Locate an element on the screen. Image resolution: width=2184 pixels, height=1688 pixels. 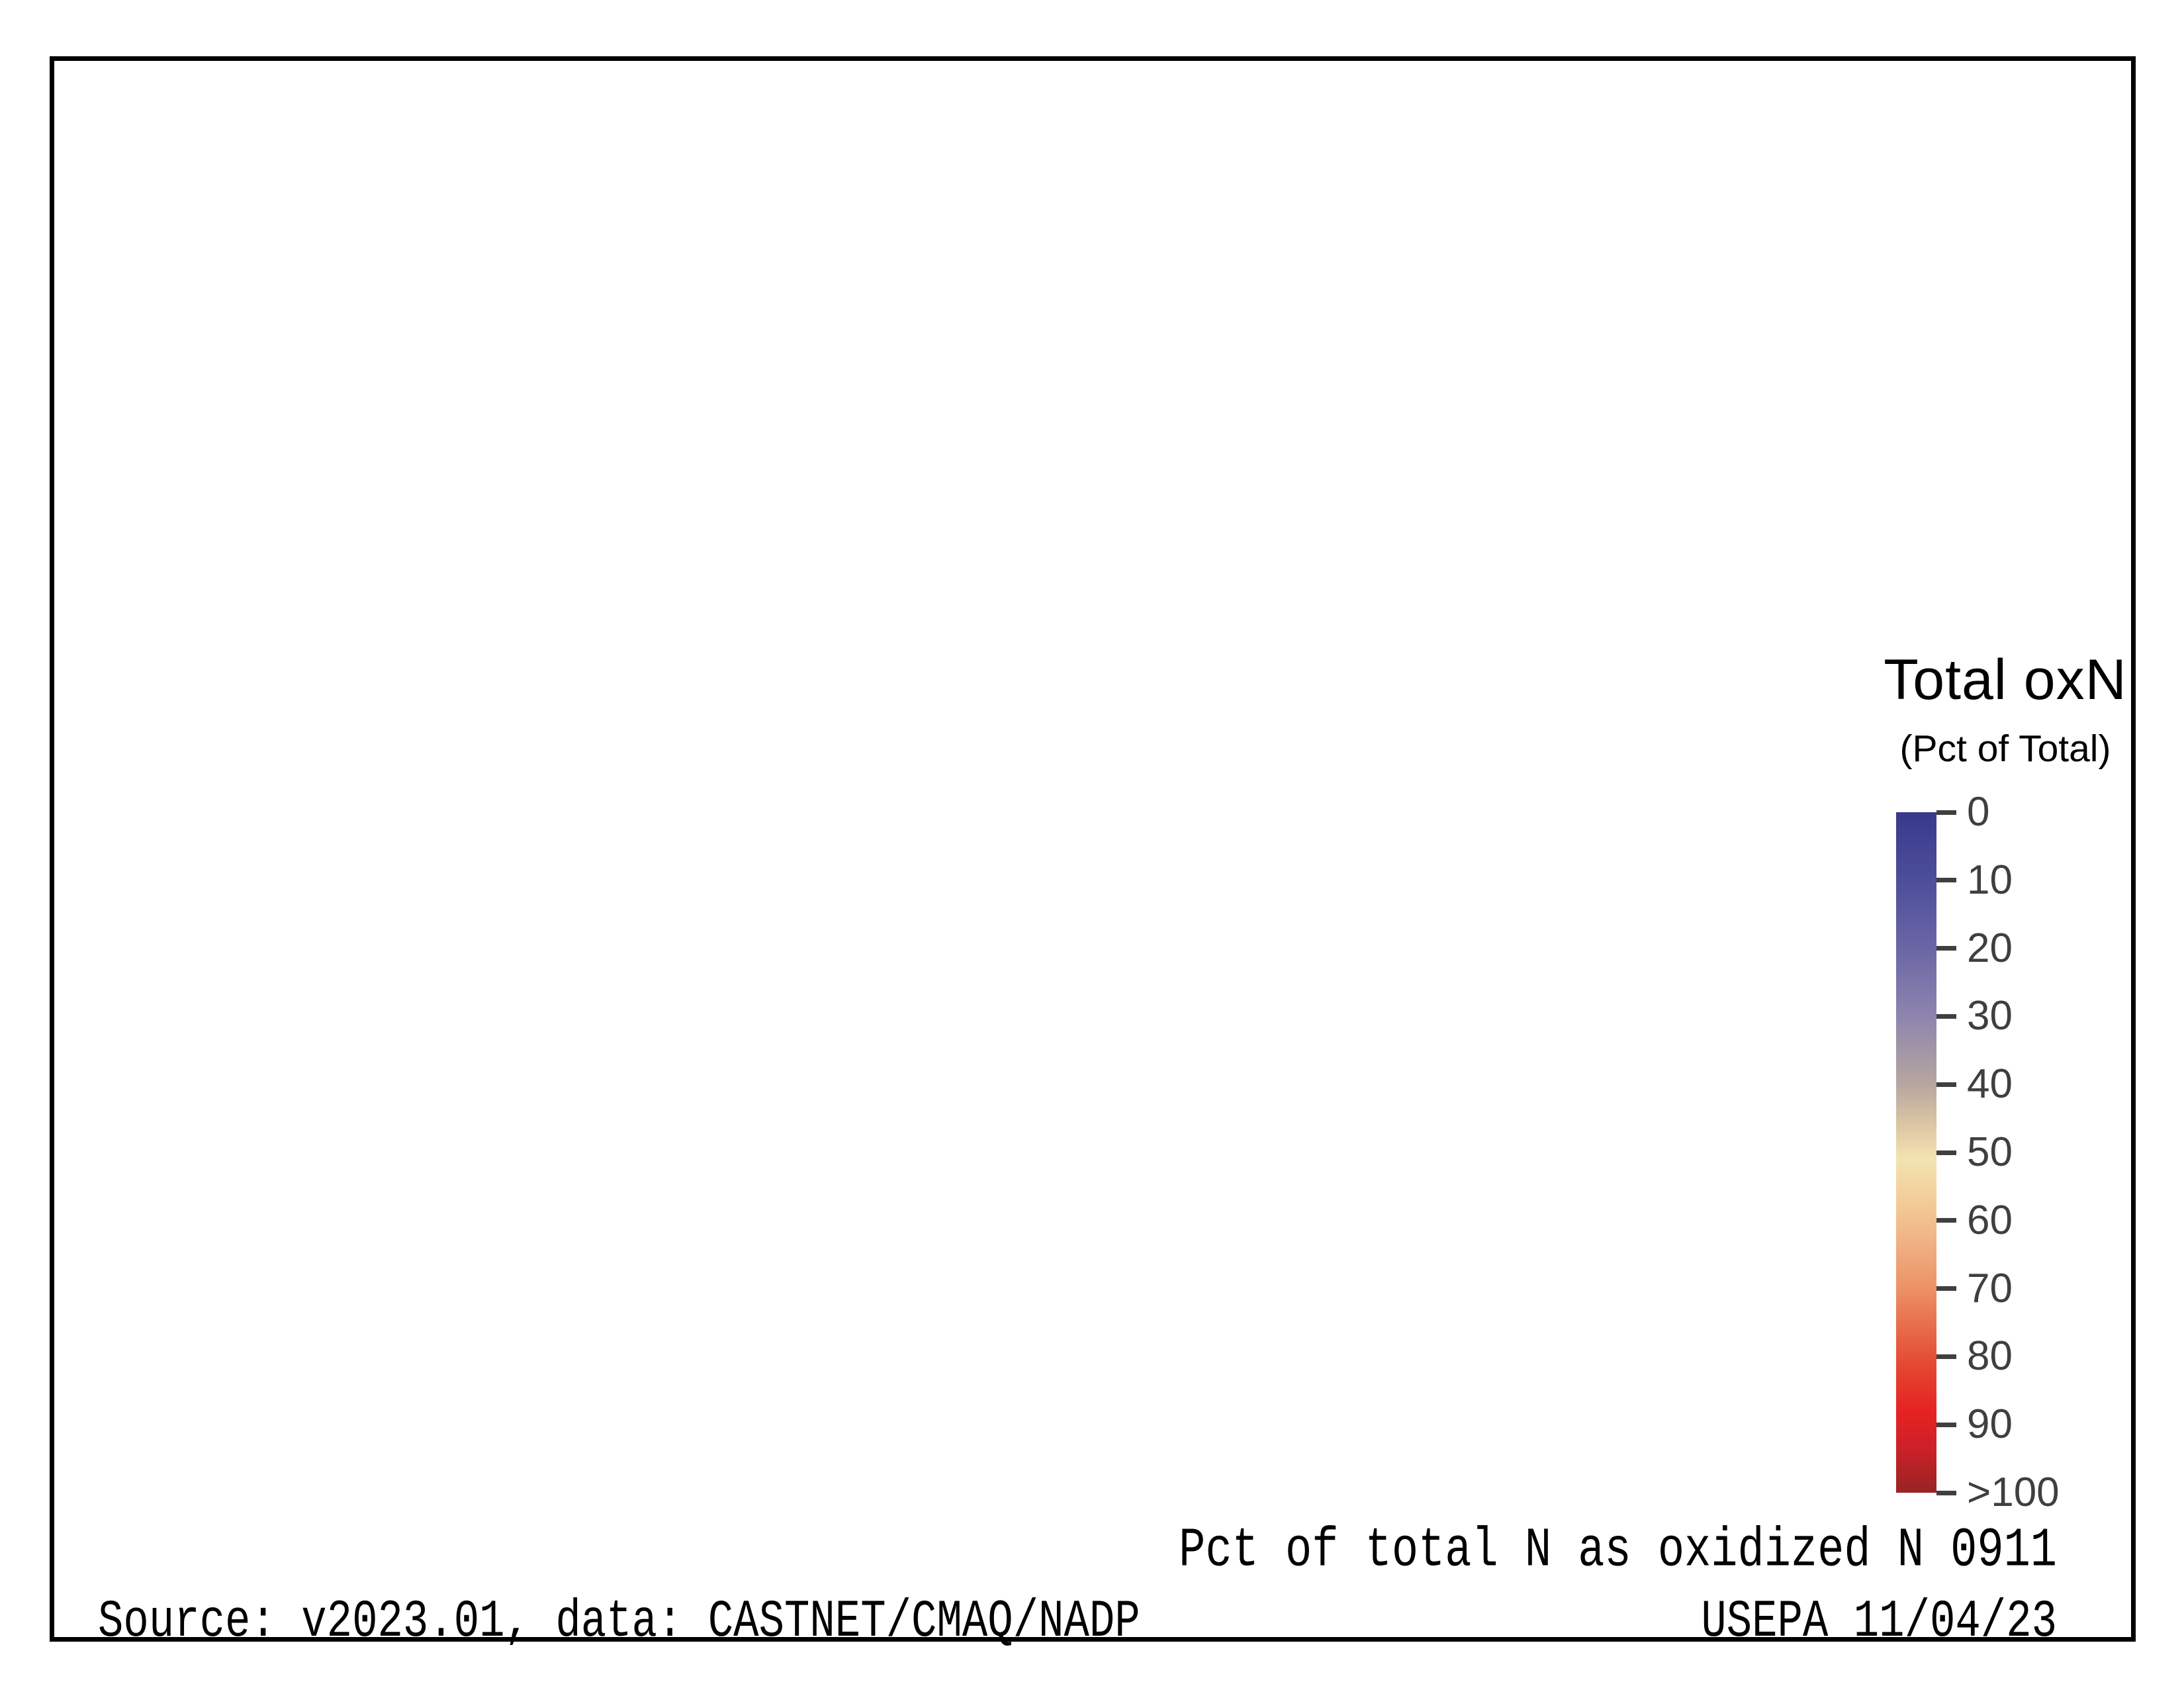
legend-title: Total oxN is located at coordinates (2005, 680).